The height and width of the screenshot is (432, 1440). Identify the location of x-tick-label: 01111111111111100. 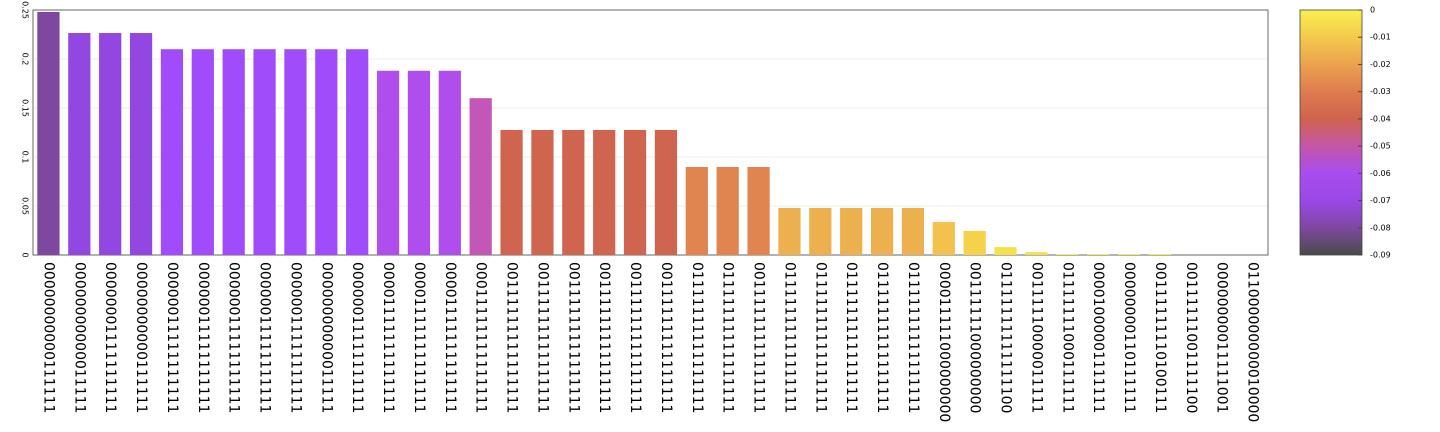
(1006, 337).